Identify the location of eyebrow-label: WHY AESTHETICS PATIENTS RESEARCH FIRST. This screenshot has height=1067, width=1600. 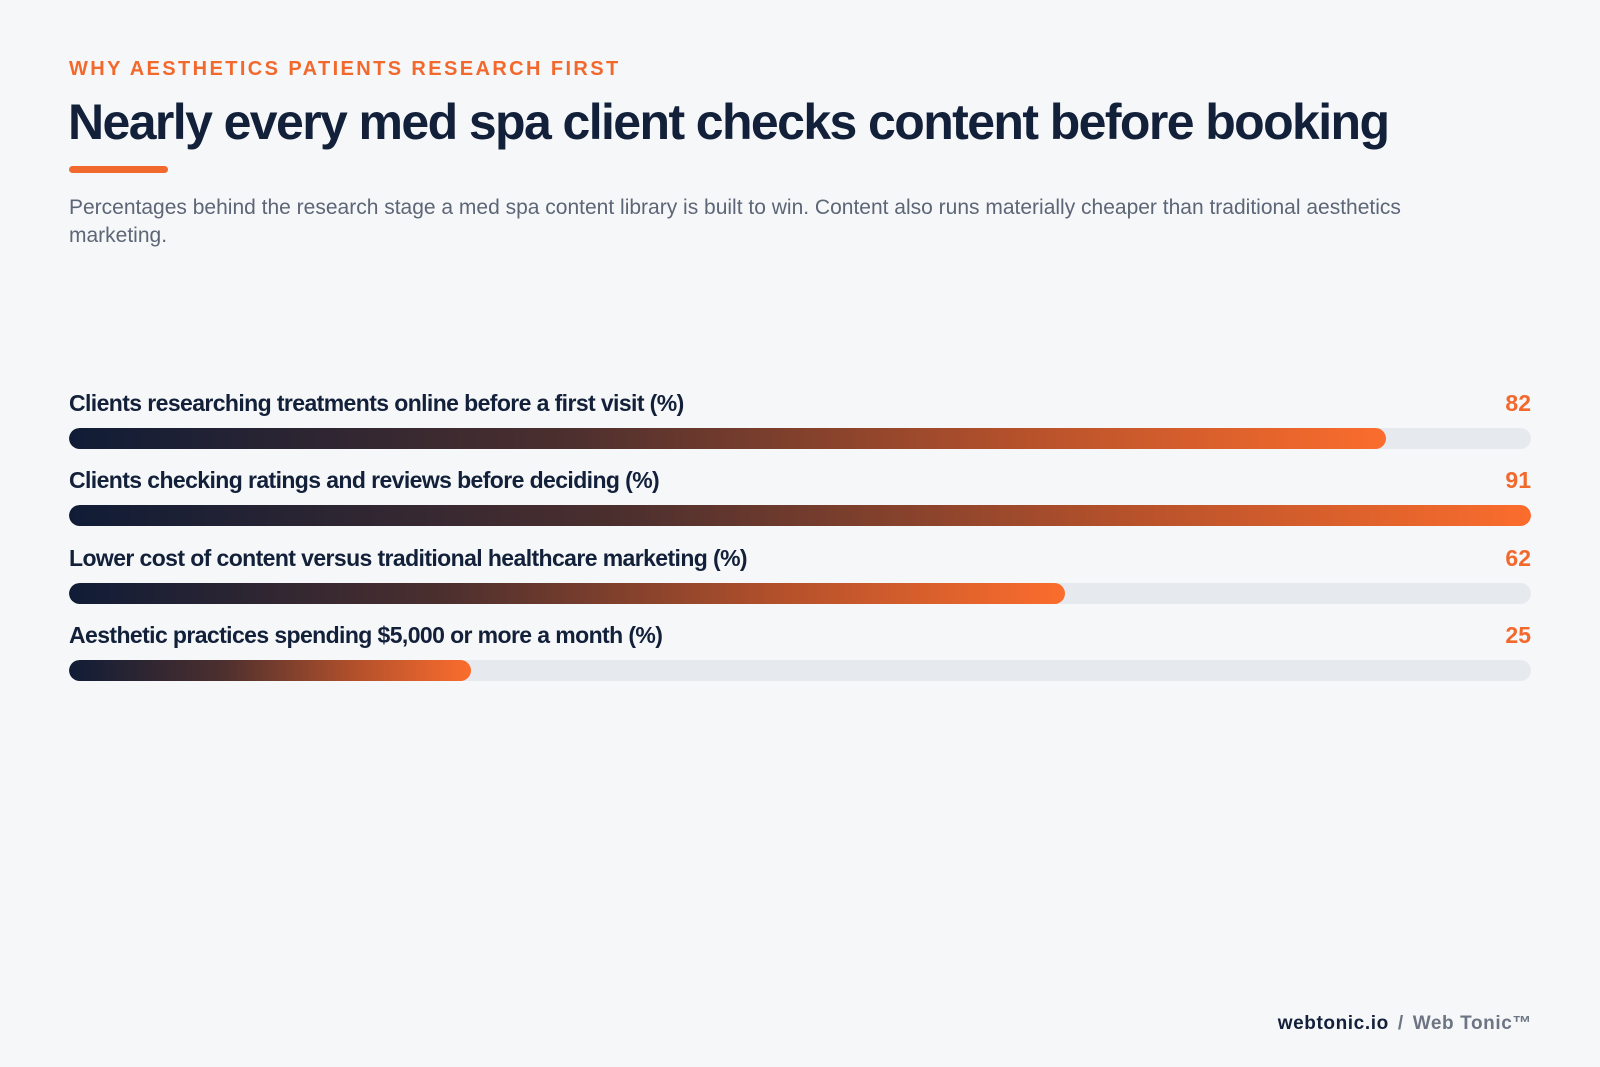
(345, 69).